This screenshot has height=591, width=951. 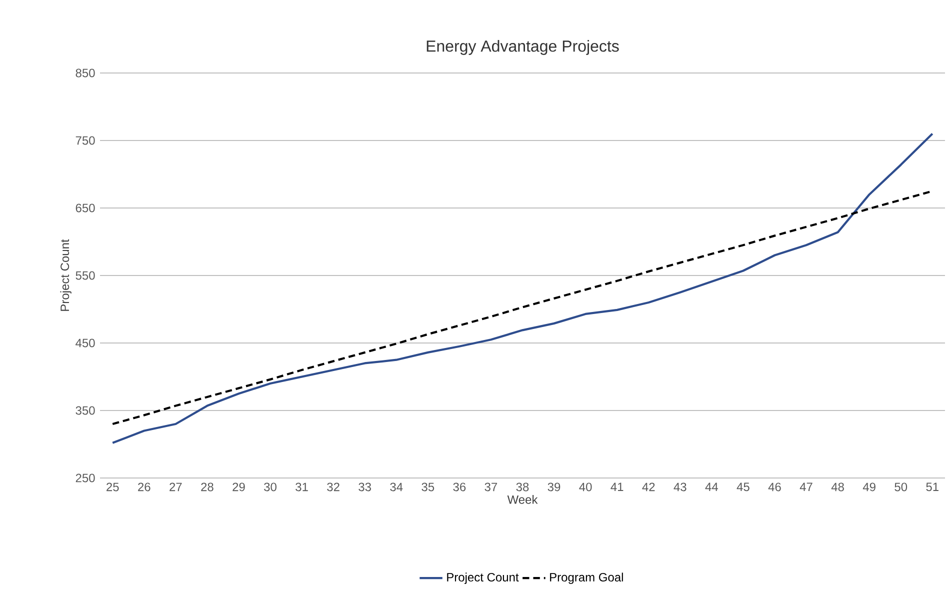 What do you see at coordinates (85, 478) in the screenshot?
I see `y-tick-label: 250` at bounding box center [85, 478].